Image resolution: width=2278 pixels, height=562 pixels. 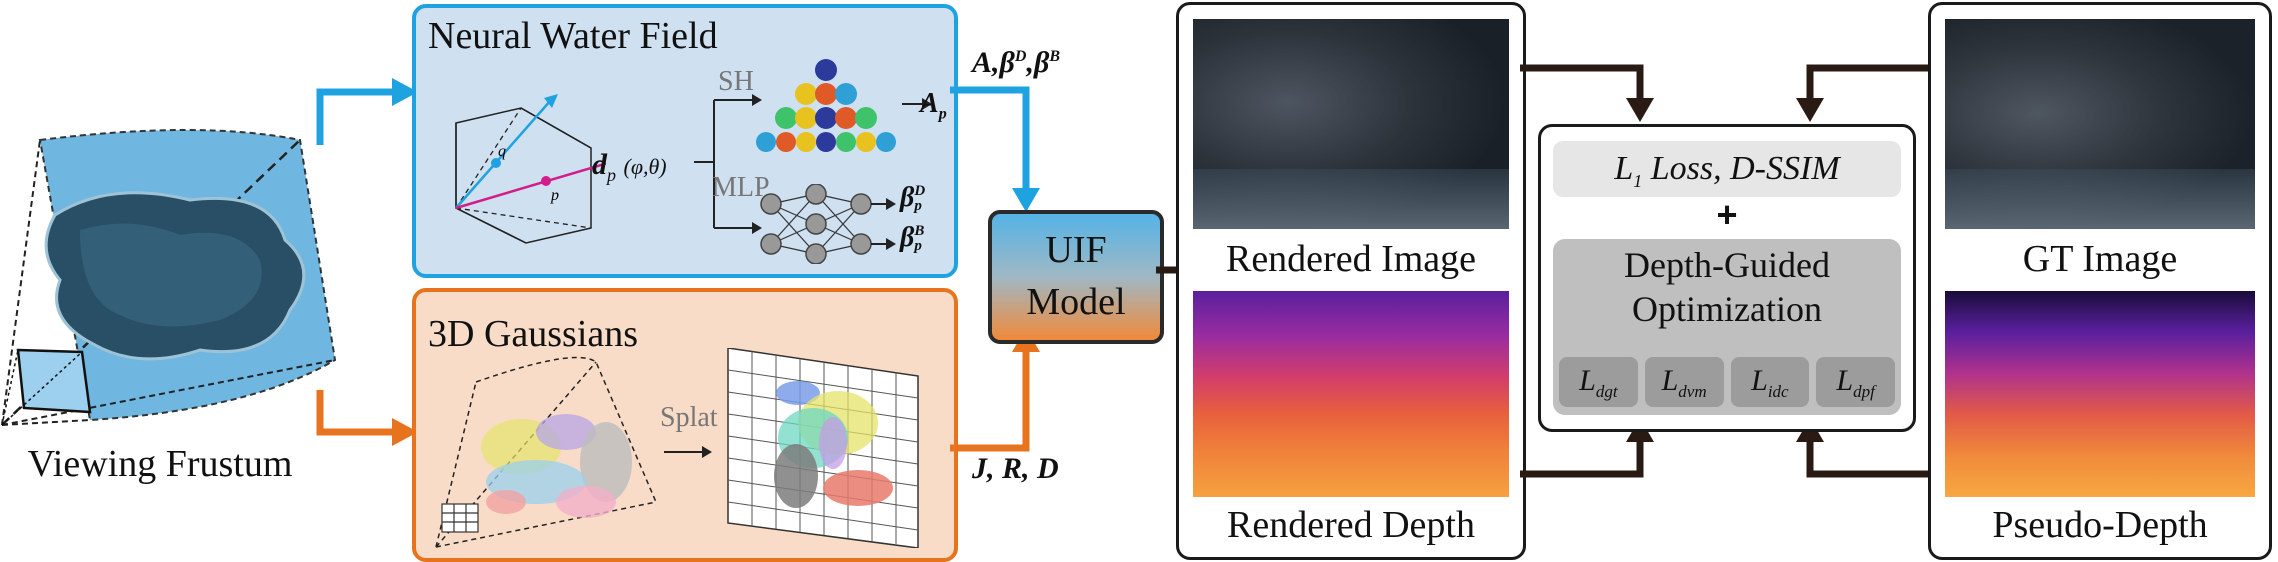 What do you see at coordinates (1845, 380) in the screenshot?
I see `loss-term-dpf-L: L` at bounding box center [1845, 380].